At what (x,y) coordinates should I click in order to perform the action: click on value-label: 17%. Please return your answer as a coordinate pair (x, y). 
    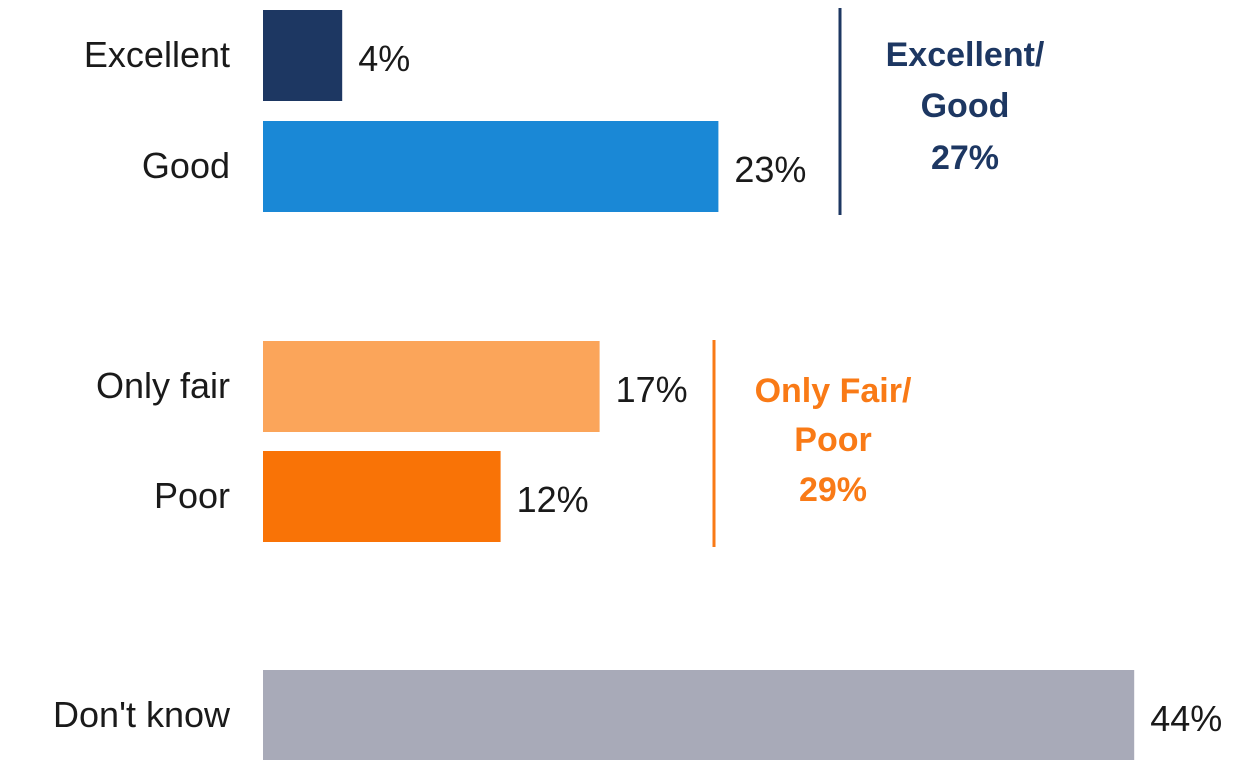
    Looking at the image, I should click on (652, 389).